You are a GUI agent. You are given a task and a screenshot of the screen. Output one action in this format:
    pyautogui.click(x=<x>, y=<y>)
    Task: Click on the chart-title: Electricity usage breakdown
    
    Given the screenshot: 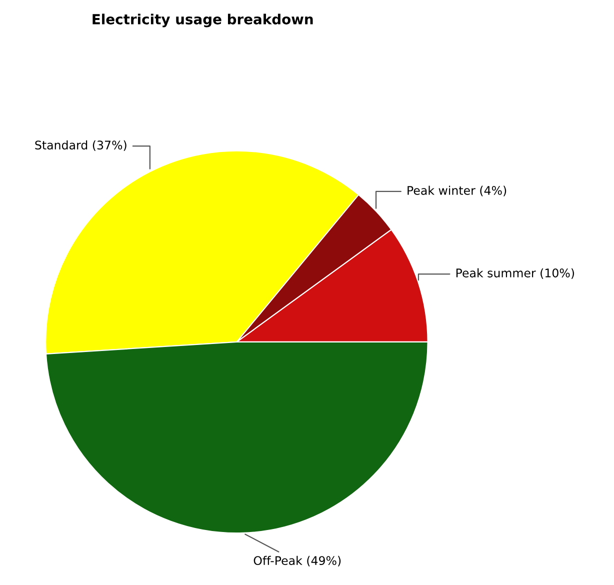 What is the action you would take?
    pyautogui.click(x=202, y=21)
    